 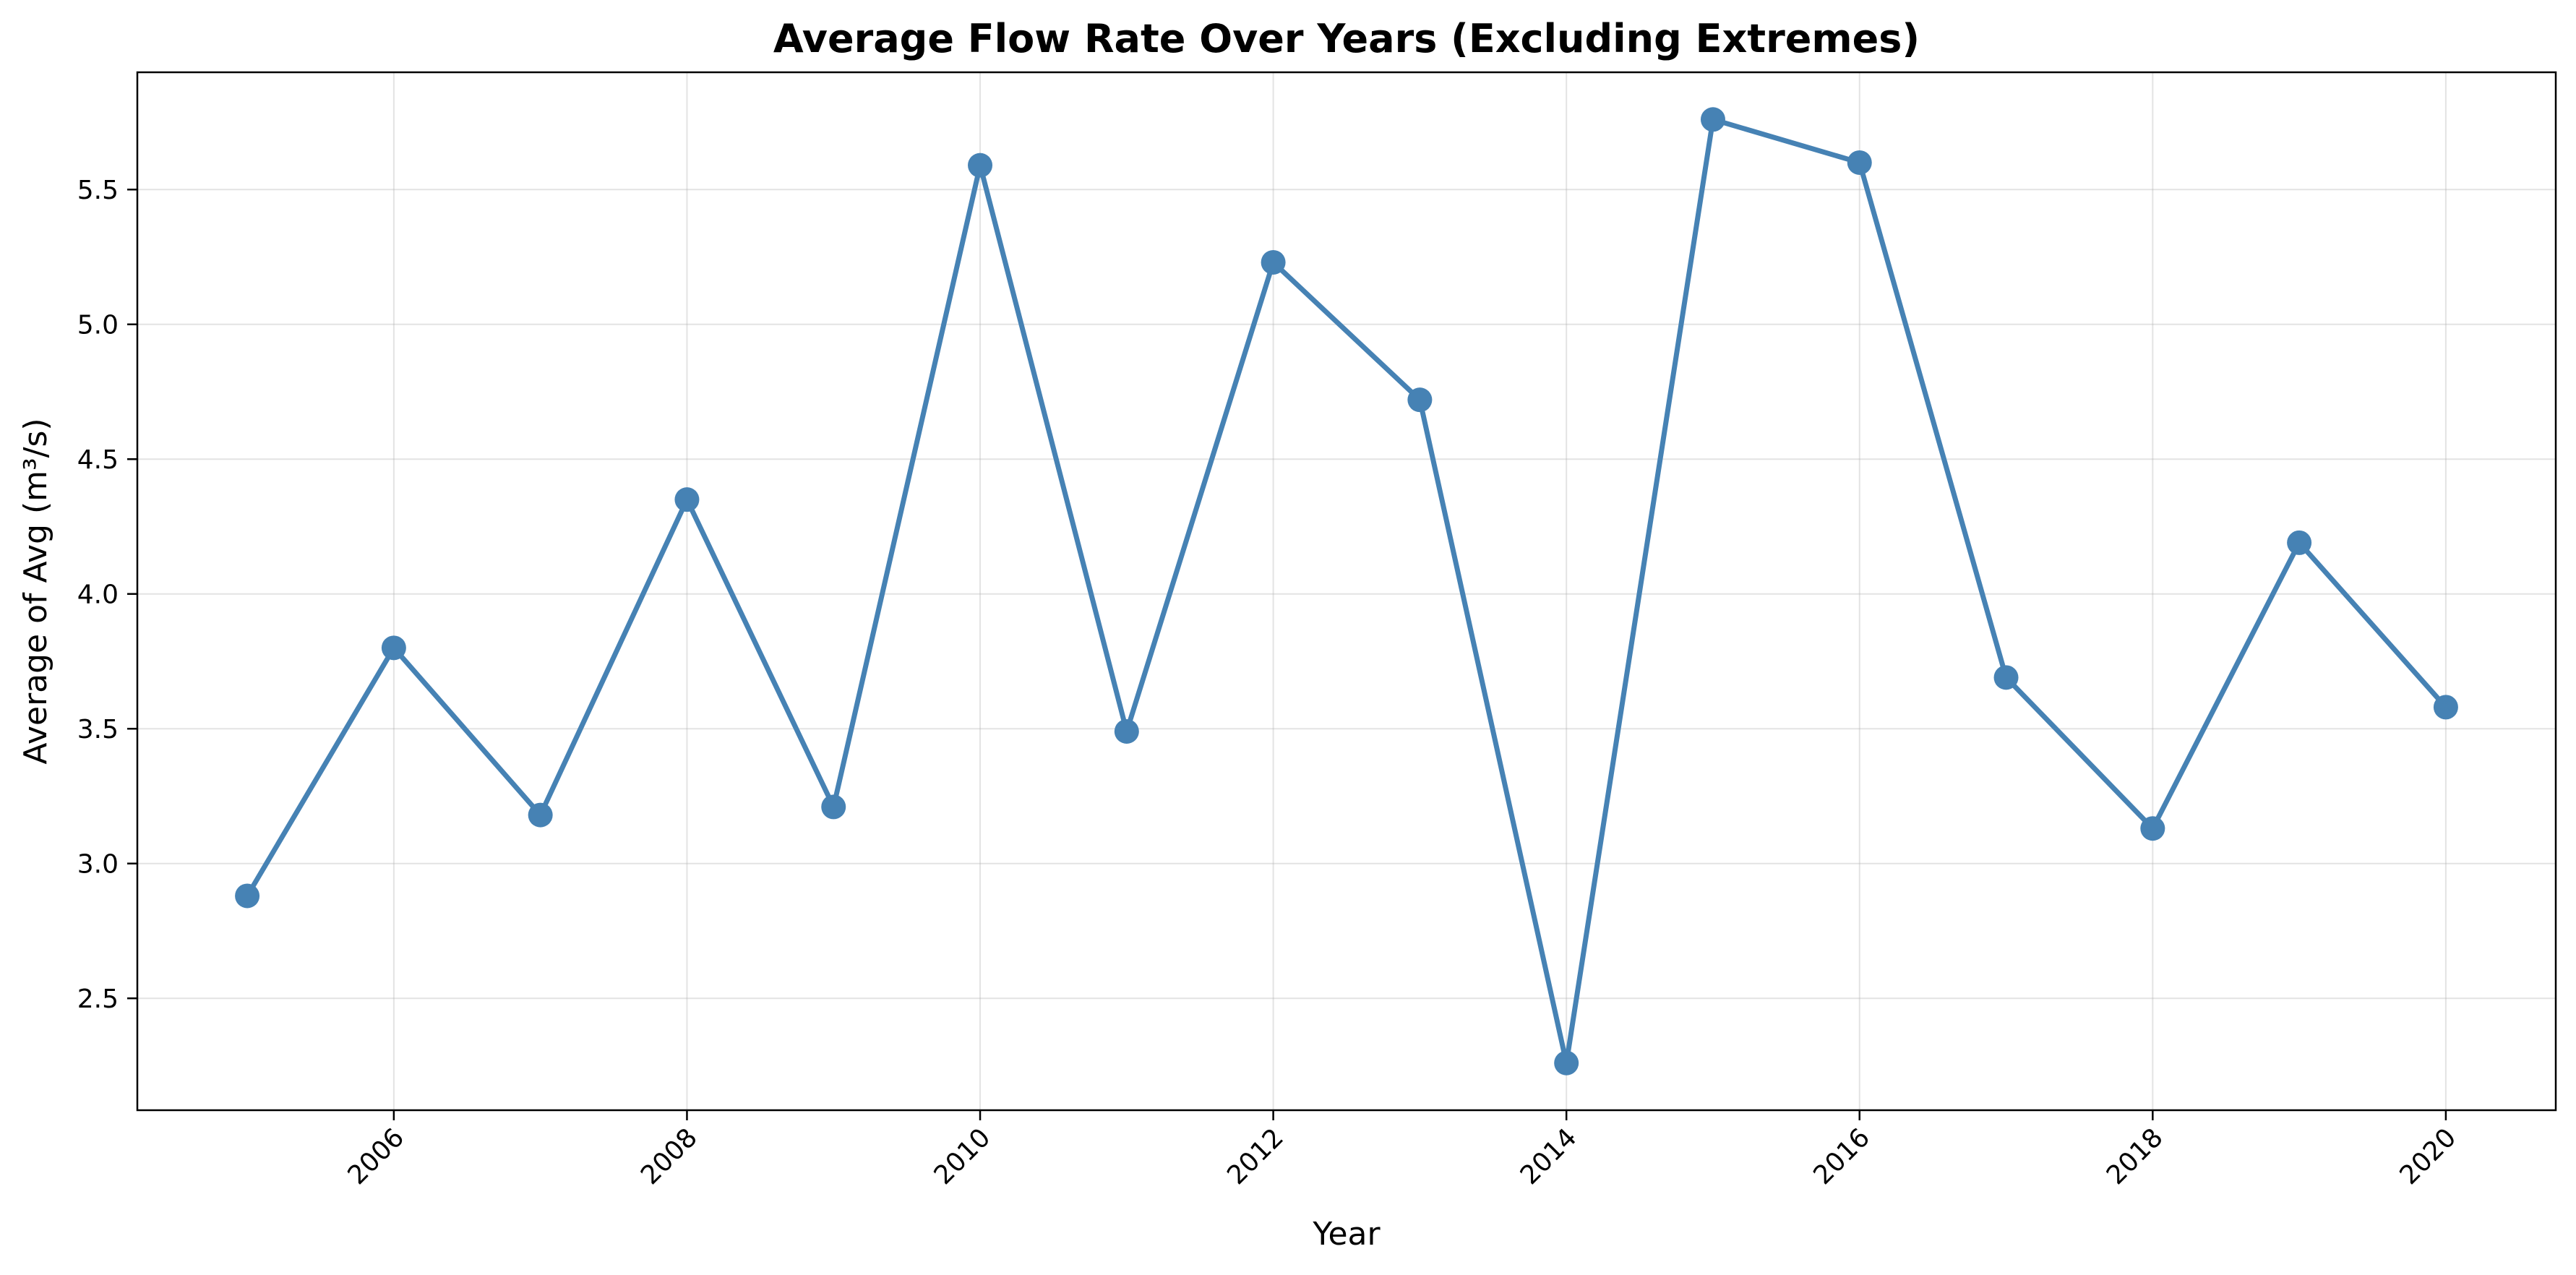 I want to click on y-axis-label: Average of Avg (m³/s), so click(x=36, y=591).